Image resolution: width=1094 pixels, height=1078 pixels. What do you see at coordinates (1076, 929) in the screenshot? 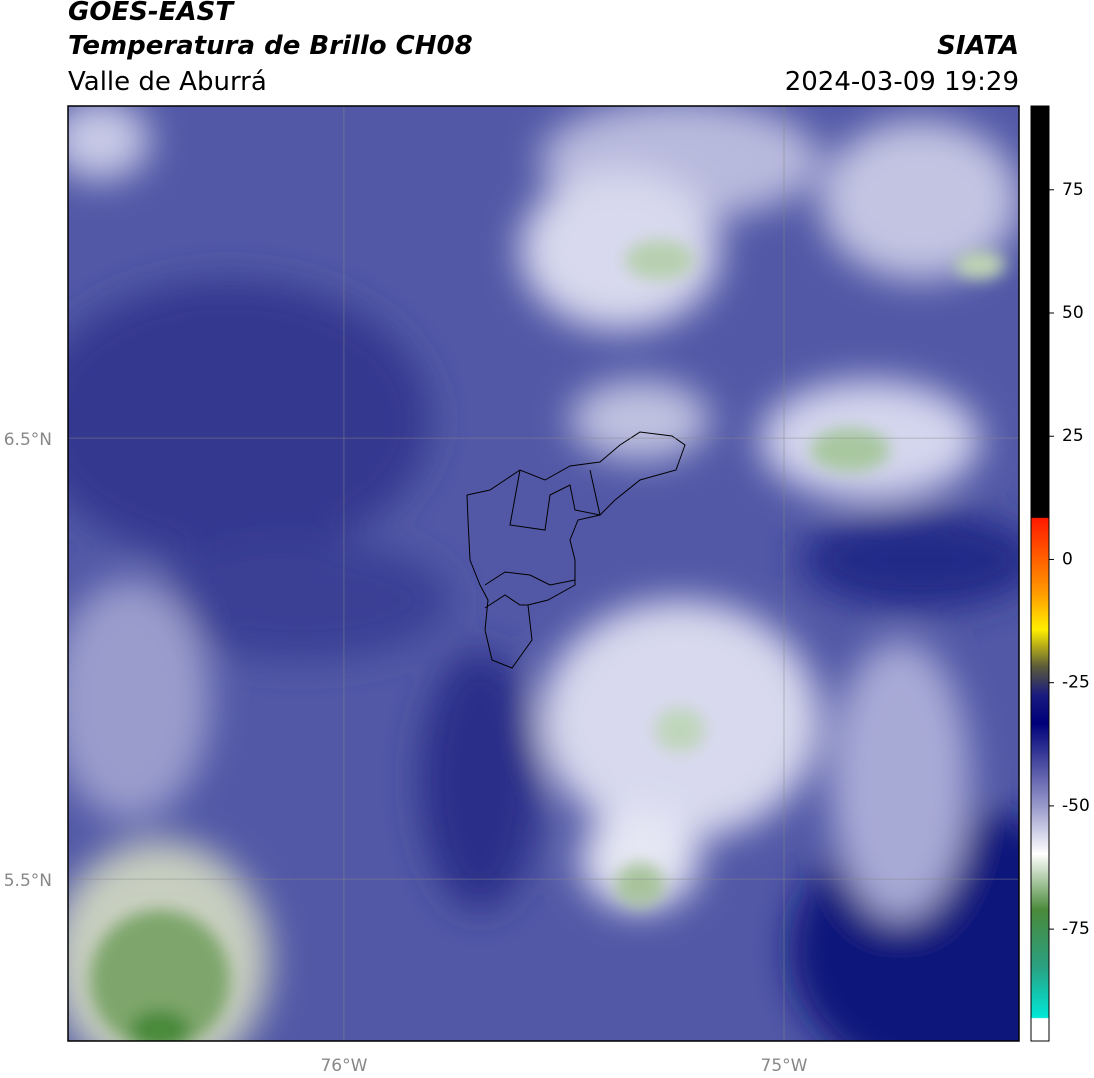
I see `colorbar-tick-label: -75` at bounding box center [1076, 929].